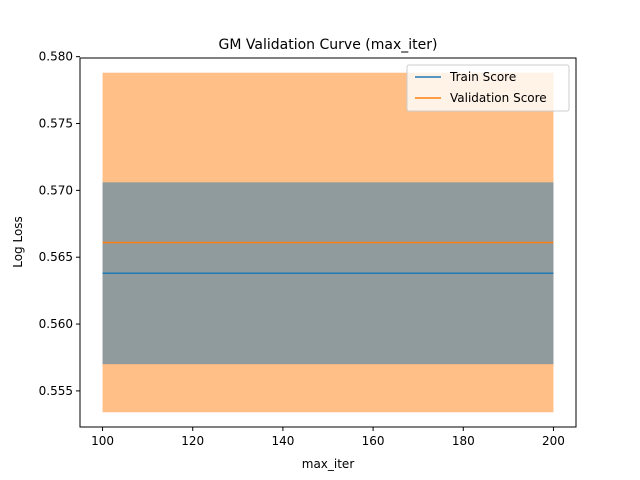 Image resolution: width=640 pixels, height=480 pixels. I want to click on y-tick-label: 0.555, so click(56, 391).